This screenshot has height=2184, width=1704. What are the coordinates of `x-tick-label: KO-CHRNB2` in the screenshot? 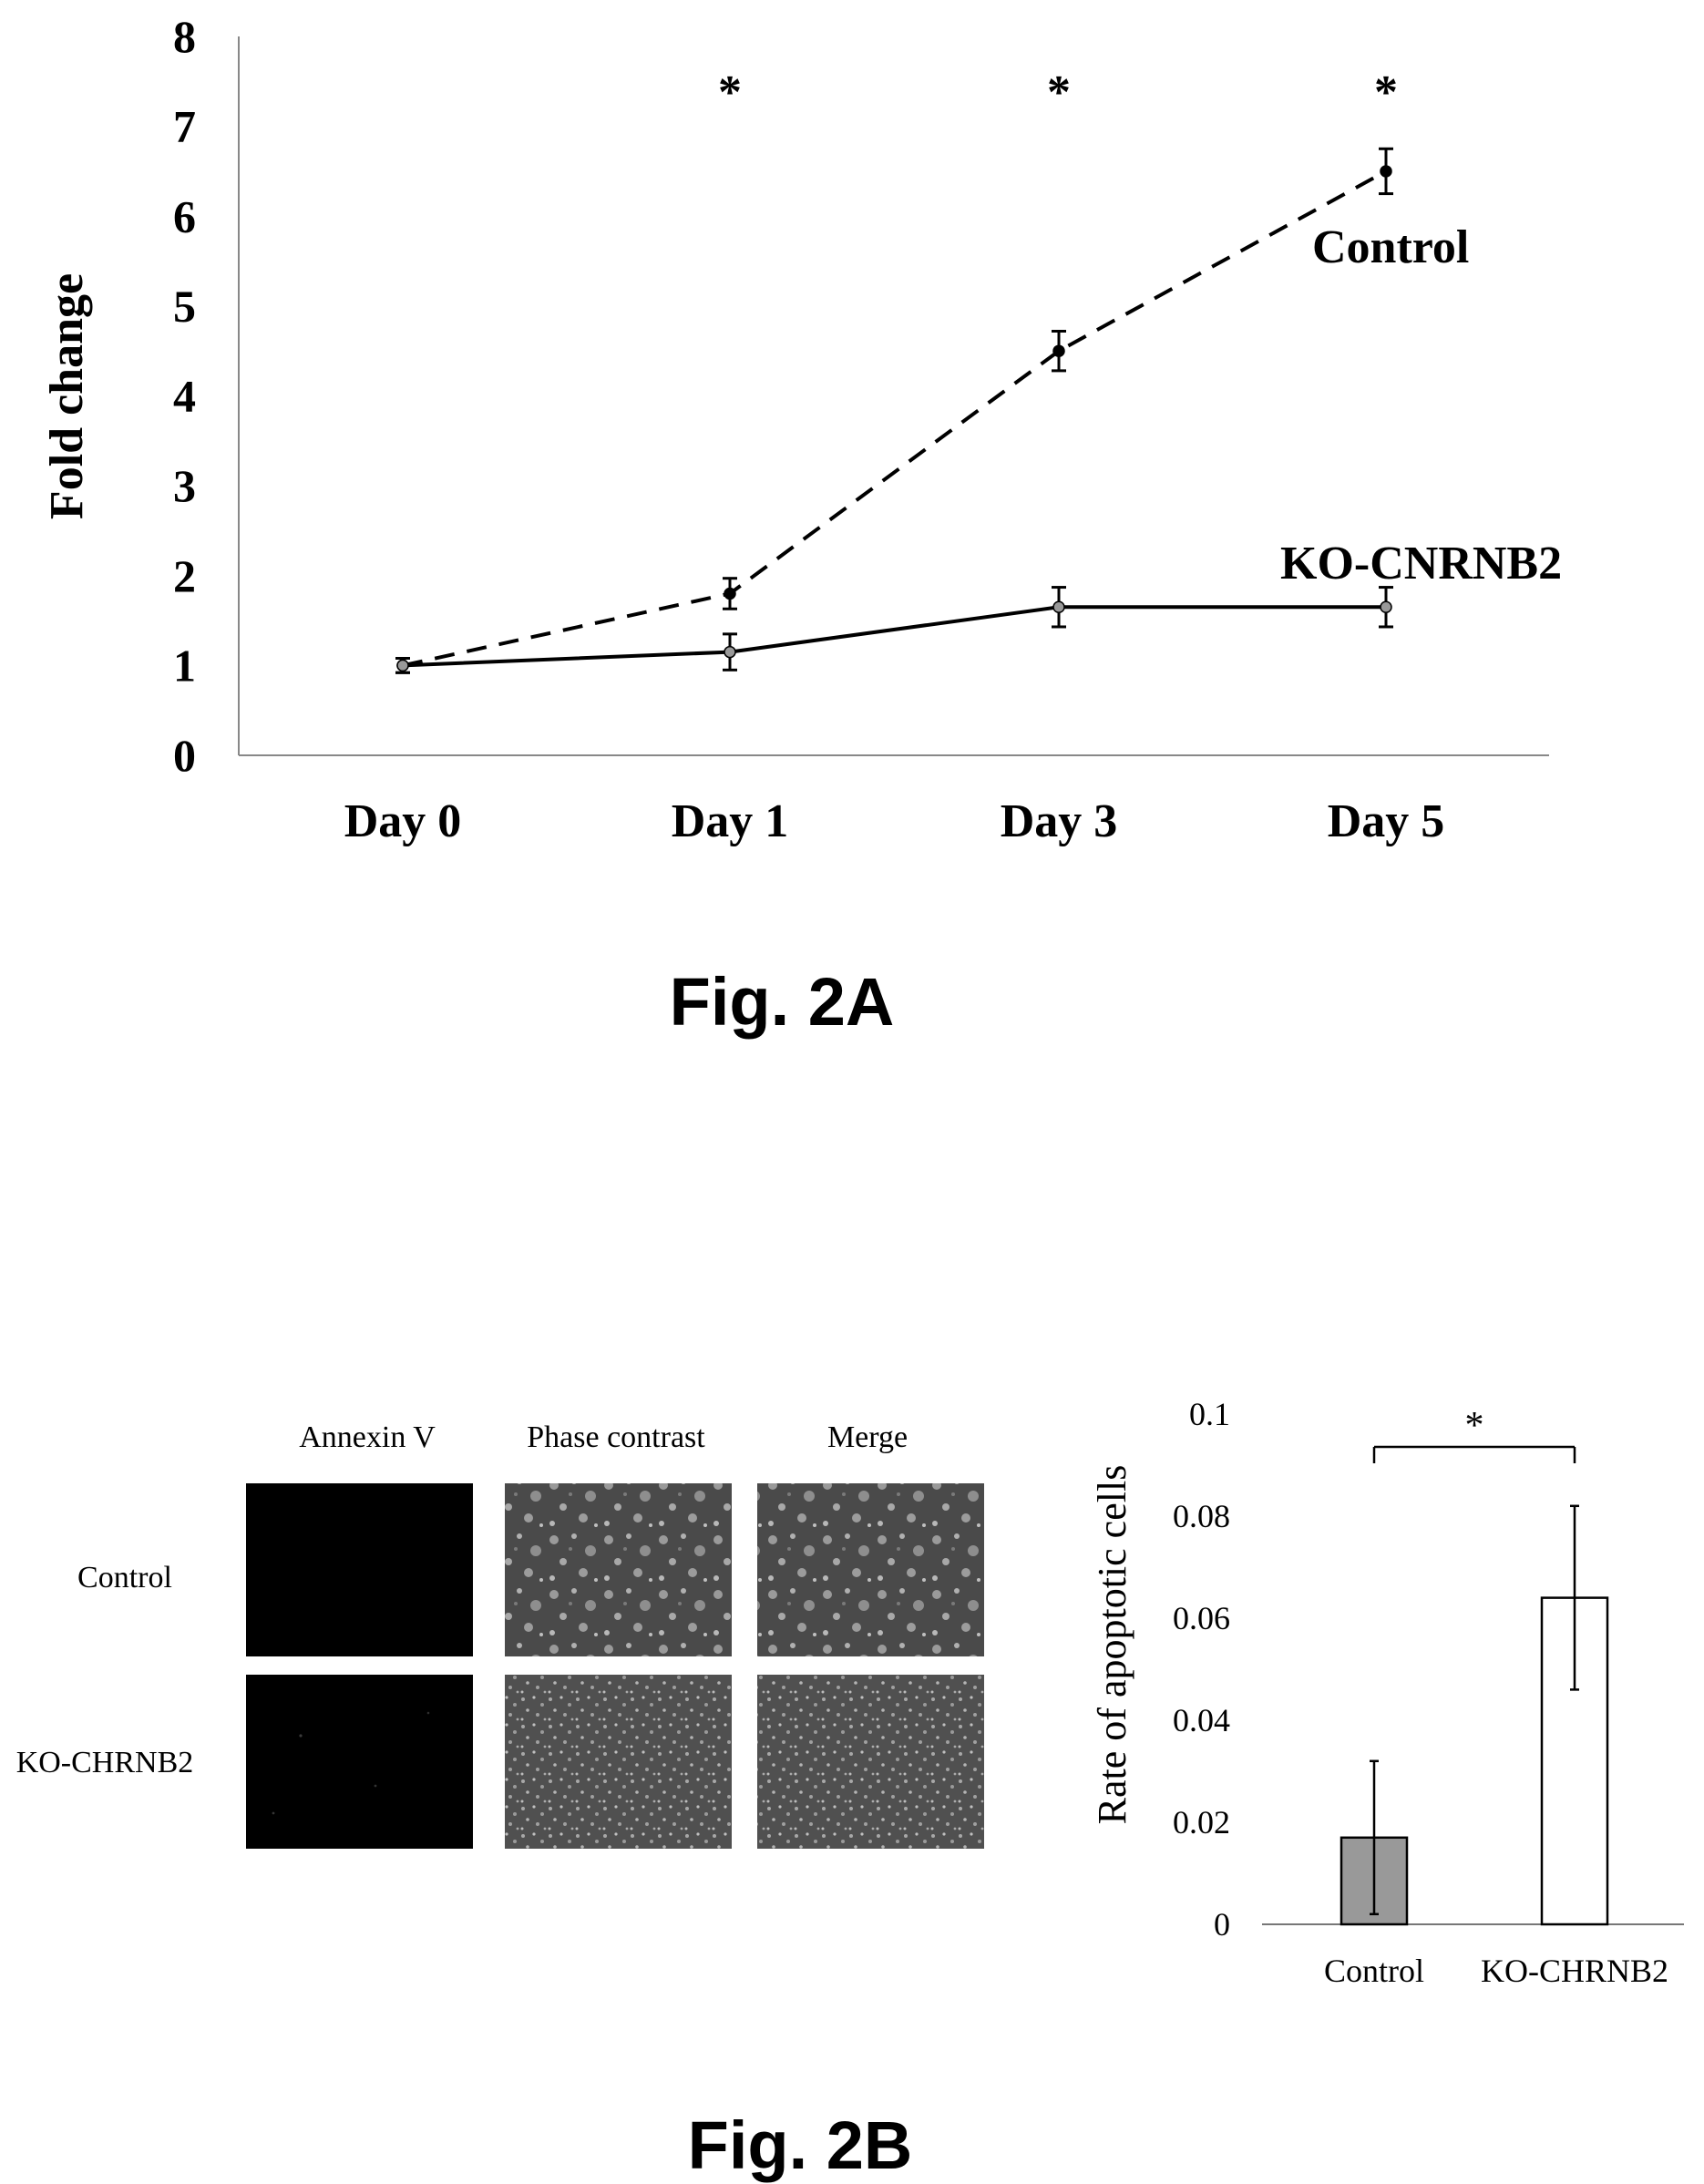 It's located at (1574, 1971).